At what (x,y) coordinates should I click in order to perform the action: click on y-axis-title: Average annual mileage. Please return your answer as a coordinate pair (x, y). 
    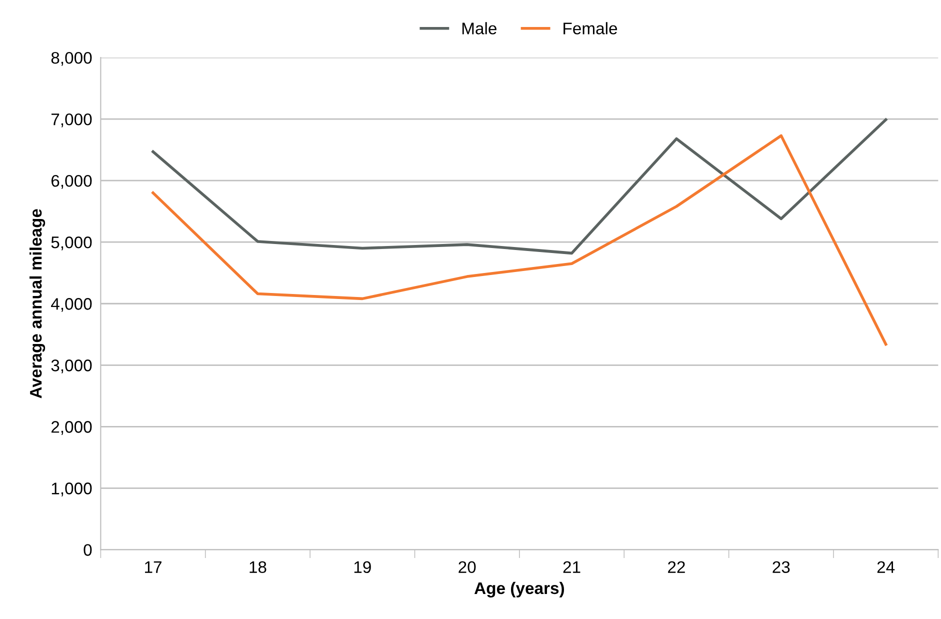
    Looking at the image, I should click on (37, 303).